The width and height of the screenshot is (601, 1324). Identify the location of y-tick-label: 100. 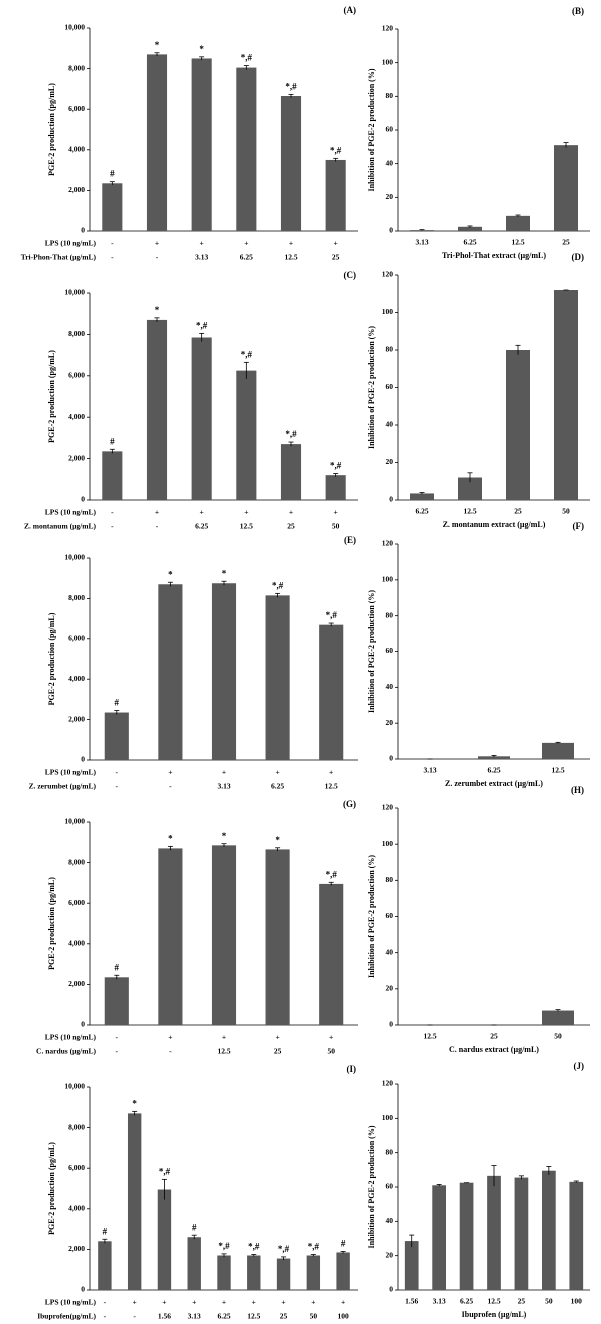
(388, 579).